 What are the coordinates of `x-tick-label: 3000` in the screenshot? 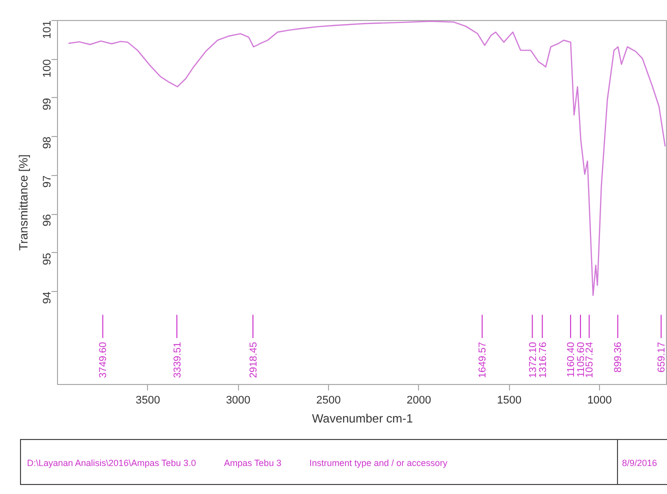 It's located at (238, 400).